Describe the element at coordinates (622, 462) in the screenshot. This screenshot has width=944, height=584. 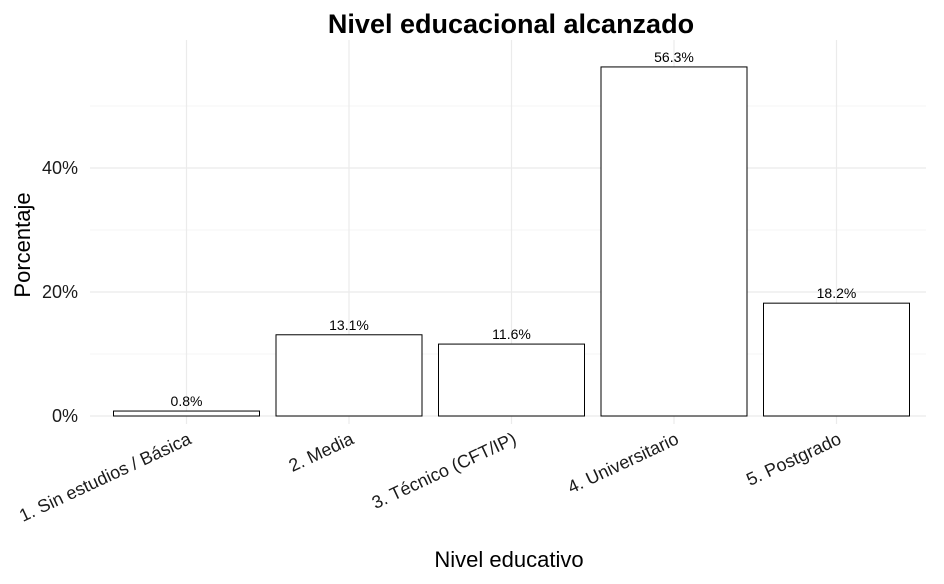
I see `x-tick-label-4: 4. Universitario` at that location.